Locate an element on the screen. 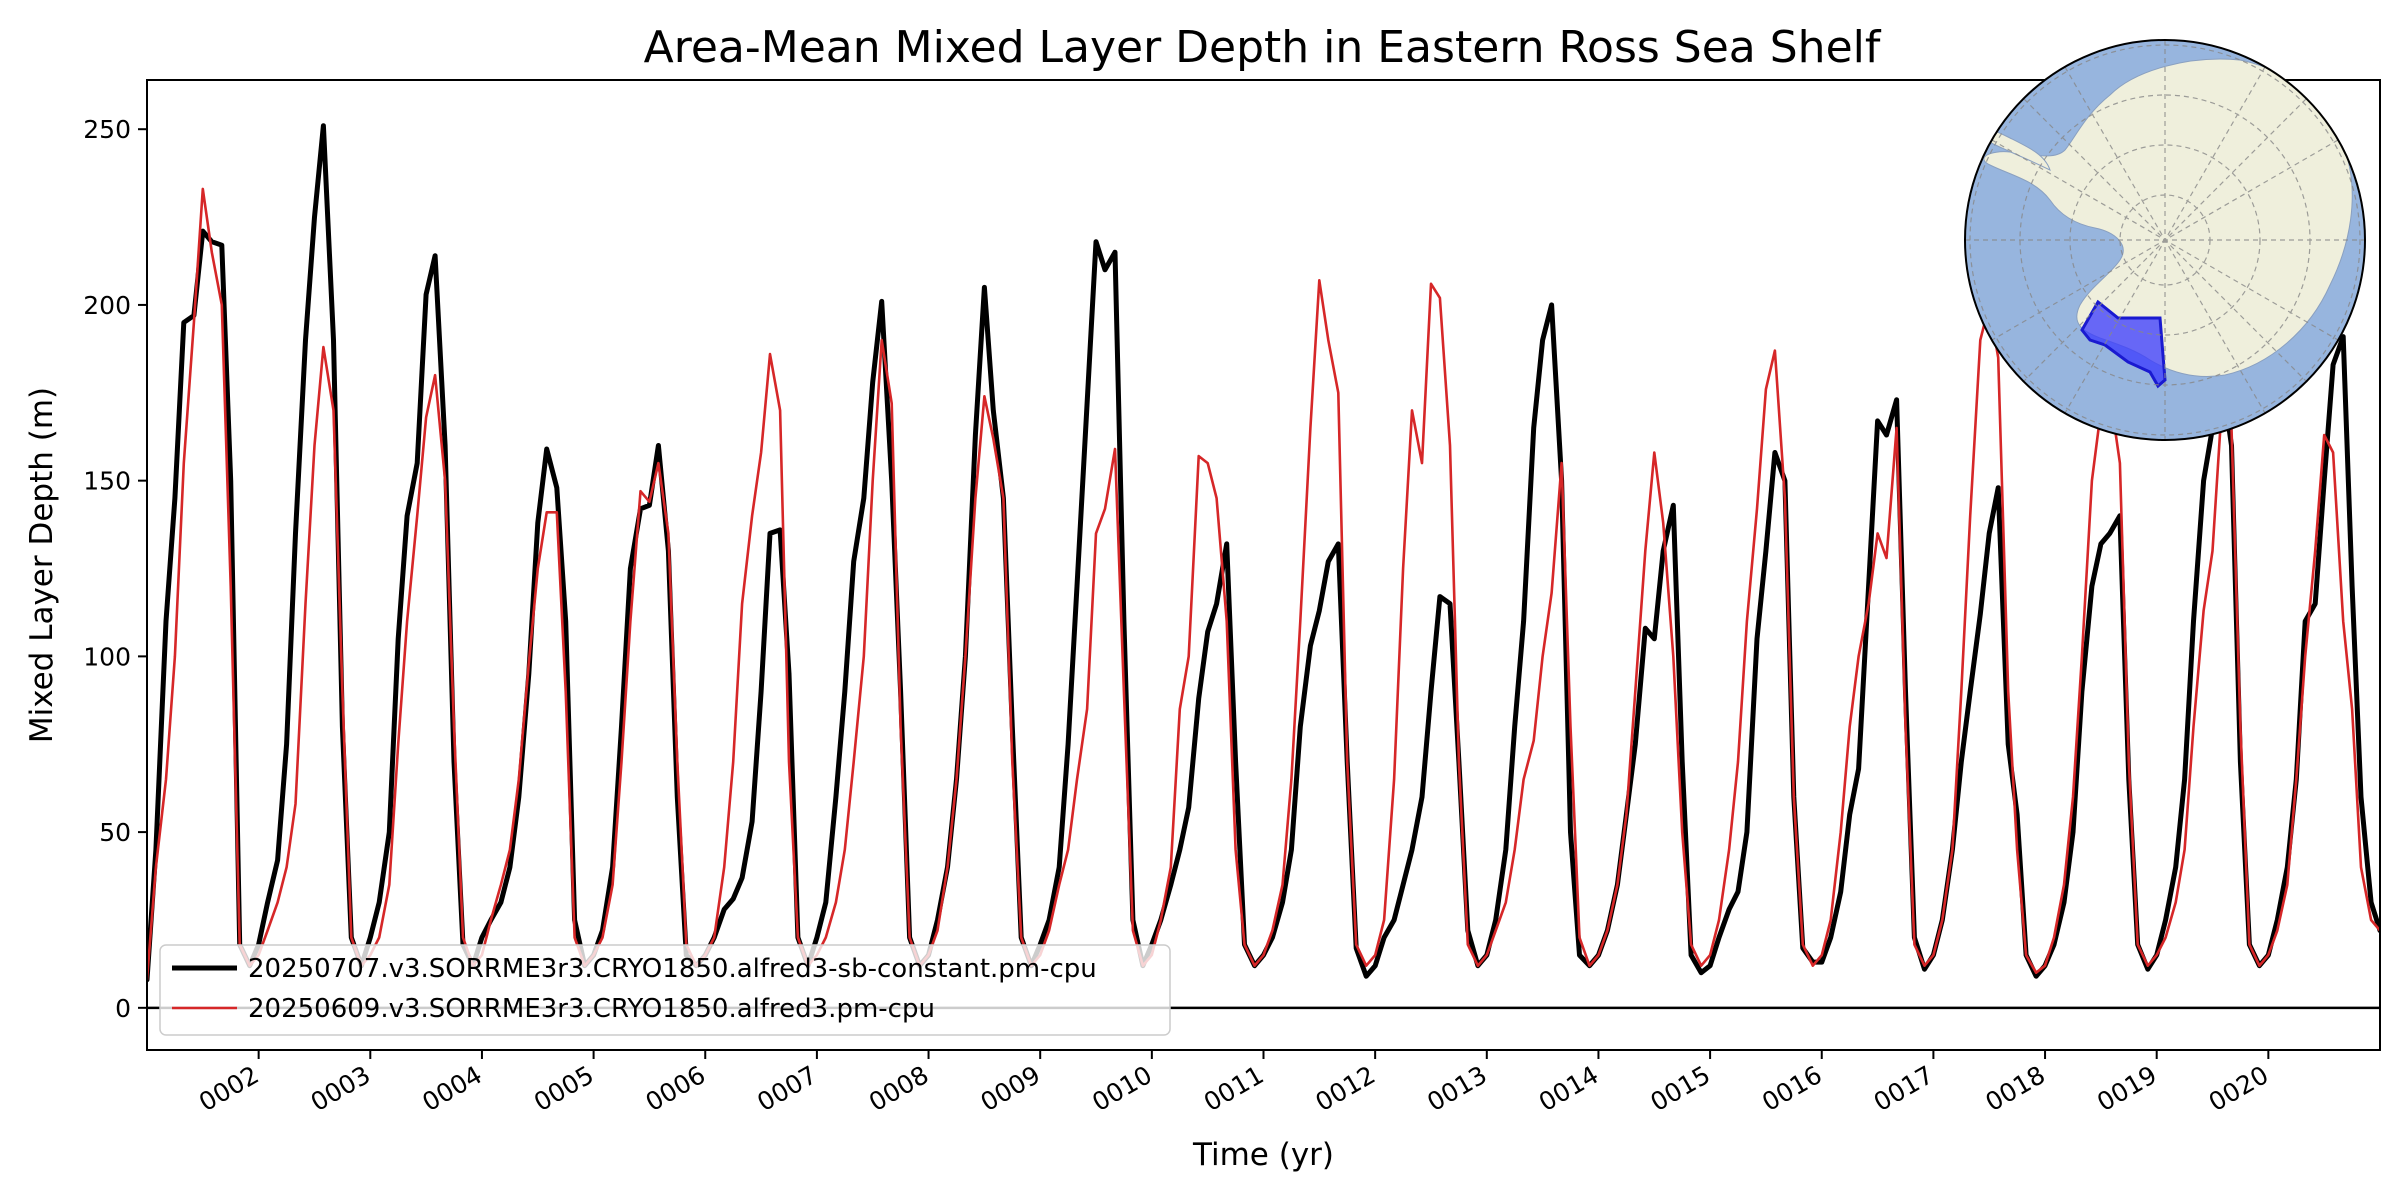 The image size is (2400, 1200). graticule is located at coordinates (2165, 240).